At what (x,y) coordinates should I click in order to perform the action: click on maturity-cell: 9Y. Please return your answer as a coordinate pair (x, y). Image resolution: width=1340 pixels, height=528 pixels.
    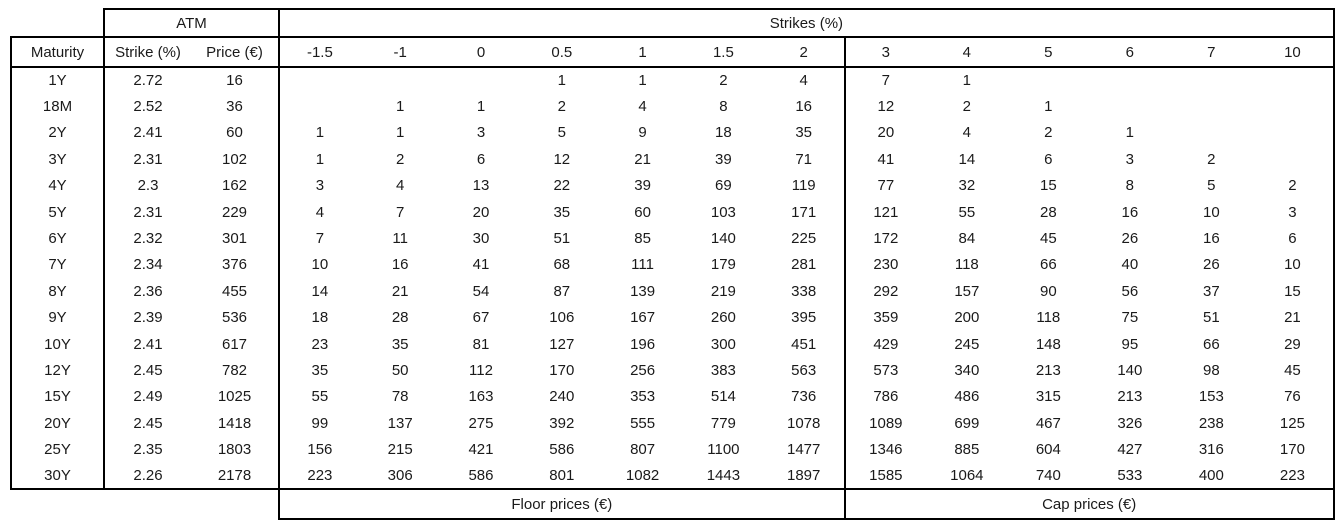
    Looking at the image, I should click on (57, 317).